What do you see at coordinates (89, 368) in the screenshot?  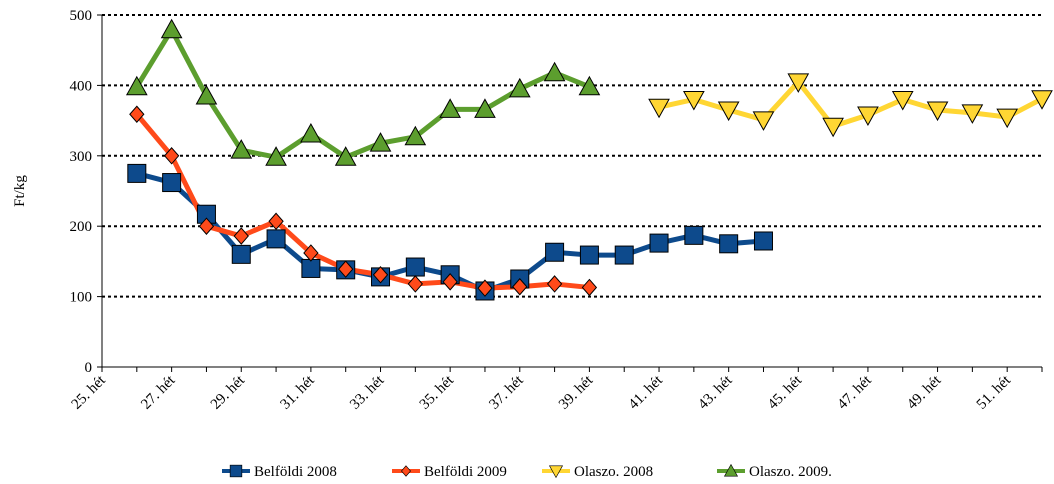 I see `y-tick-label: 0` at bounding box center [89, 368].